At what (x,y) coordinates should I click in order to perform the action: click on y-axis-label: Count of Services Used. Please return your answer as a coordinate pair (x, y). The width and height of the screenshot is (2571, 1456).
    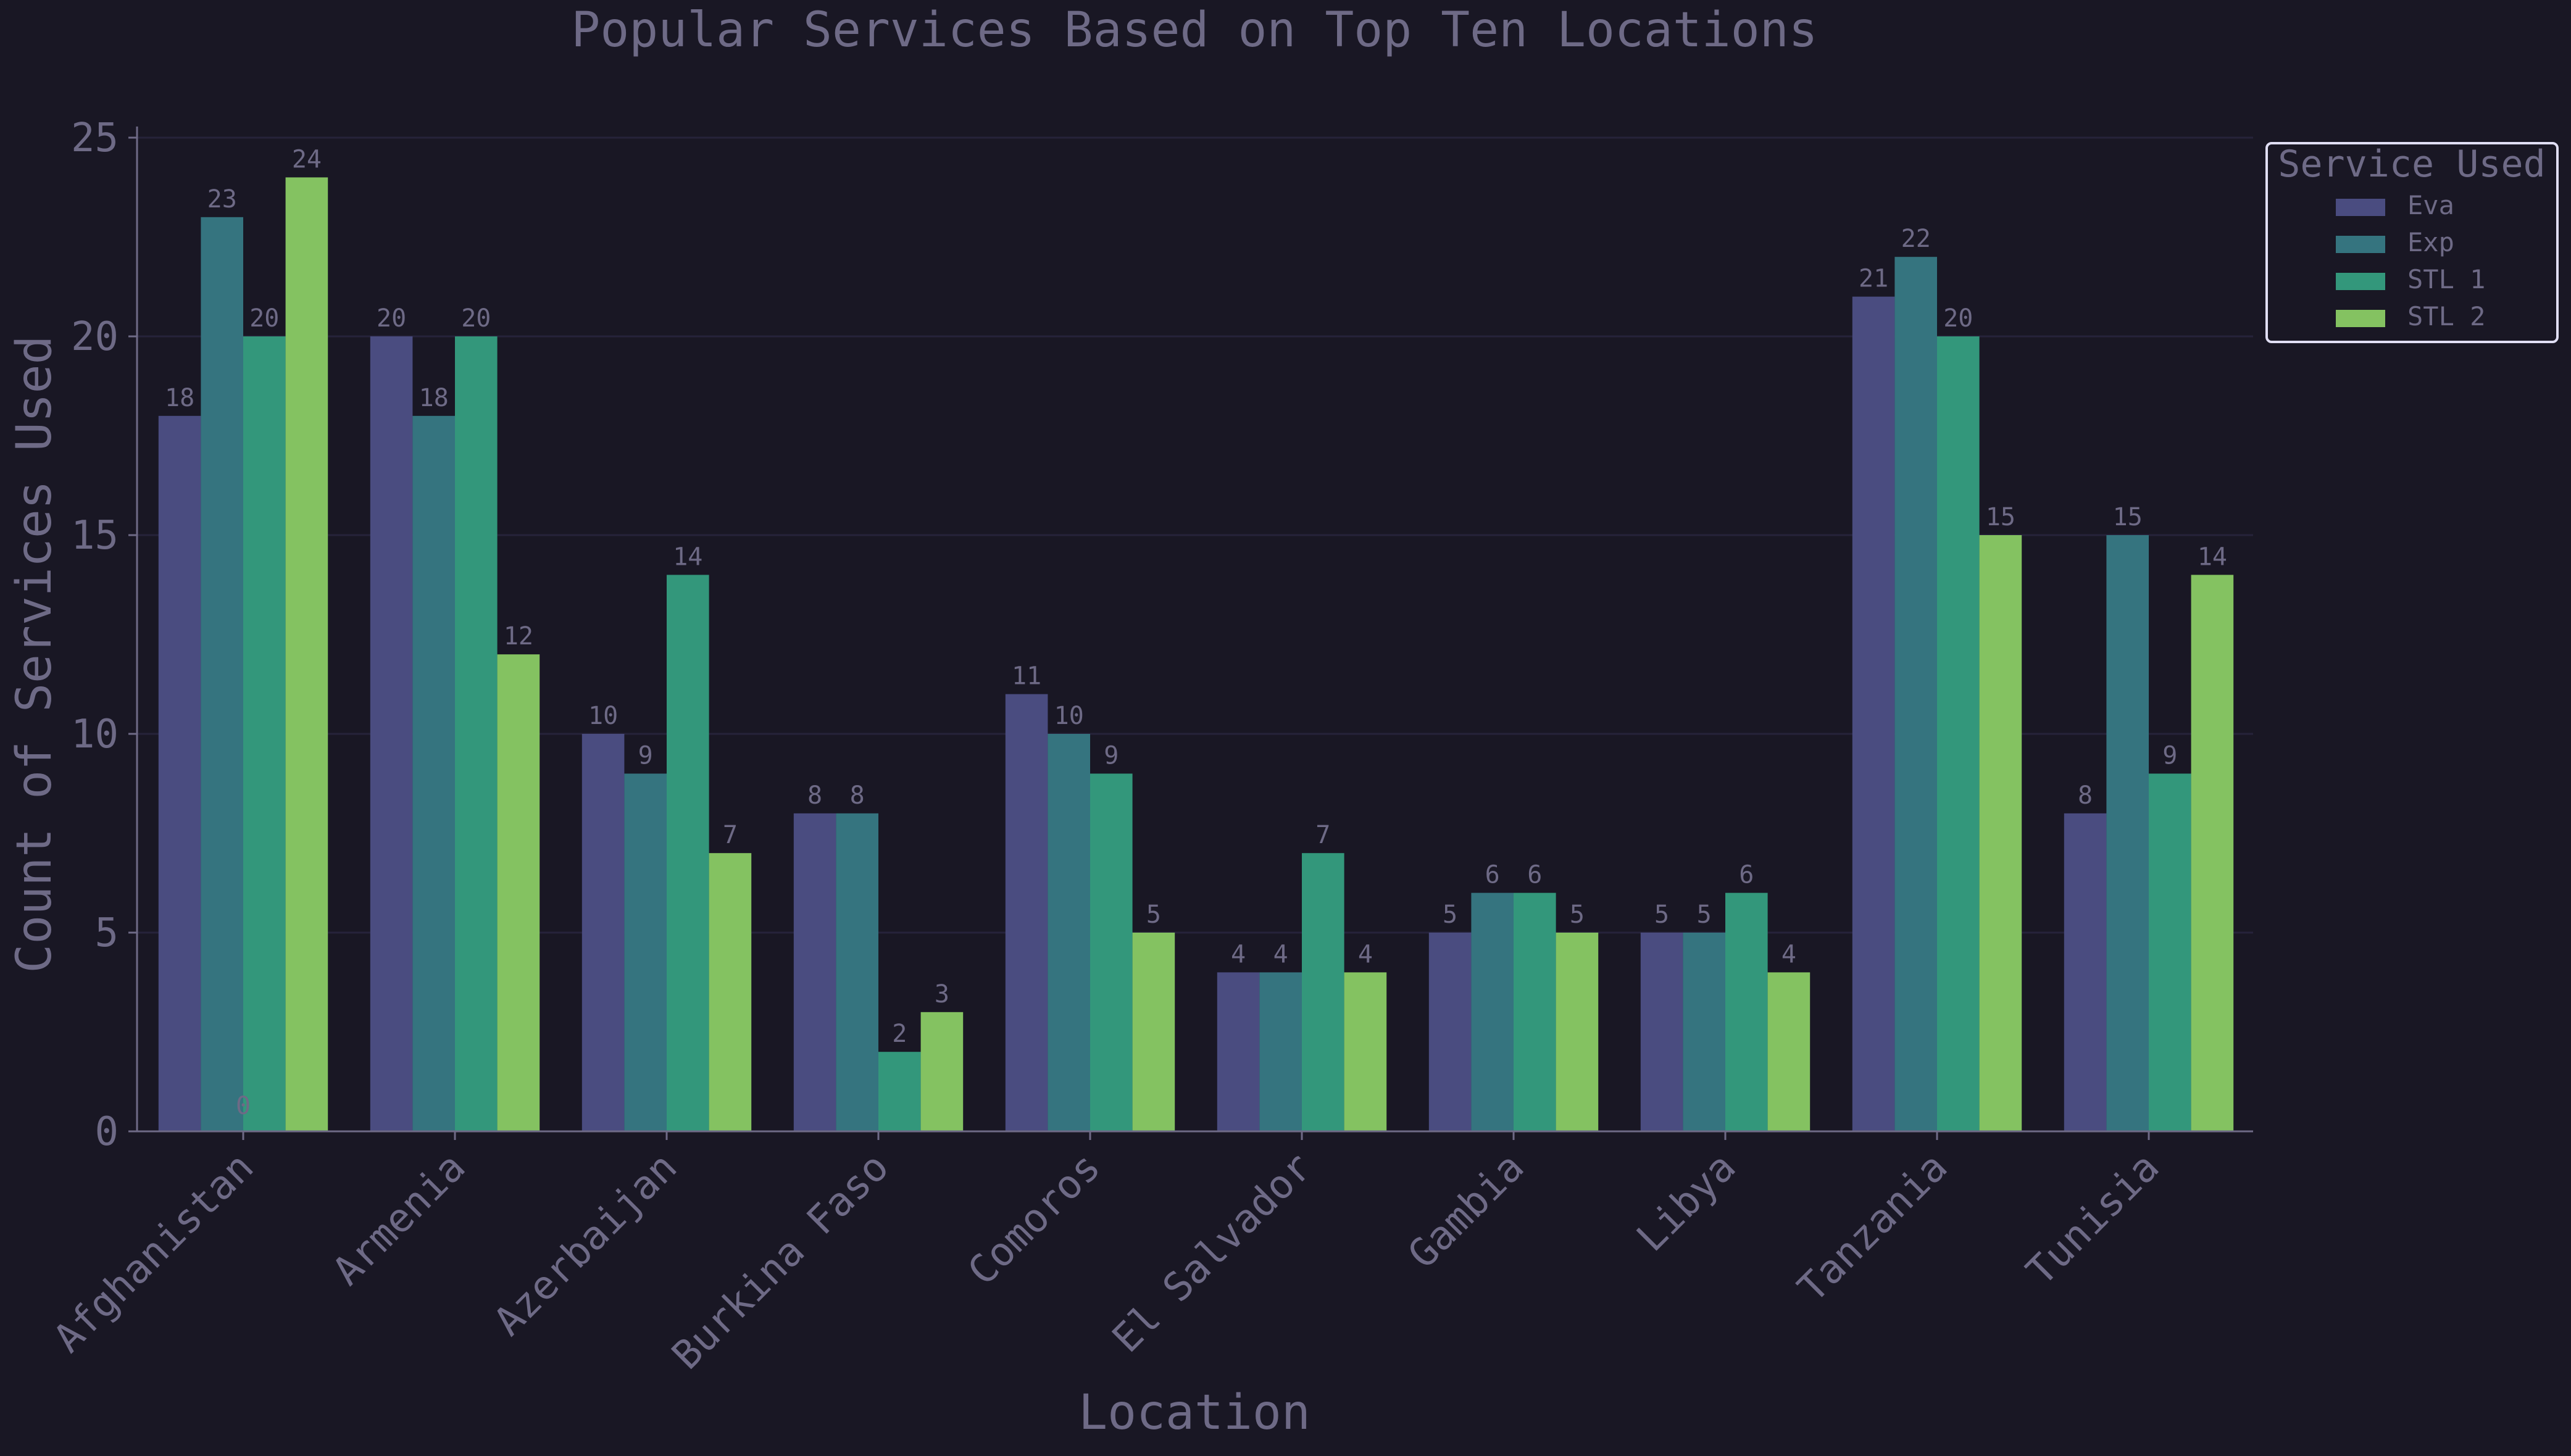
    Looking at the image, I should click on (34, 654).